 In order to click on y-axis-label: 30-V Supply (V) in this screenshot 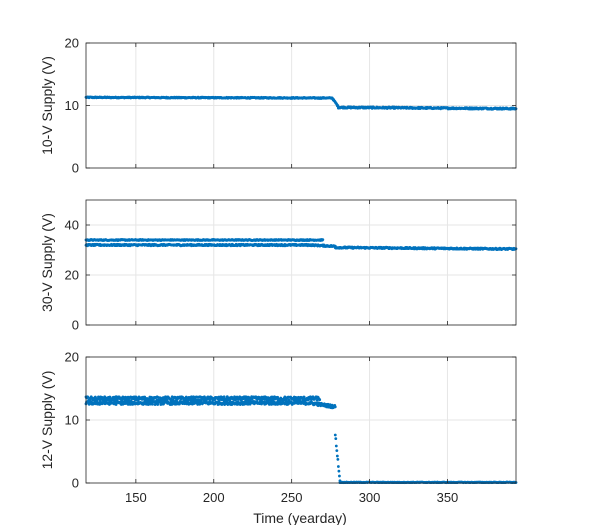, I will do `click(47, 262)`.